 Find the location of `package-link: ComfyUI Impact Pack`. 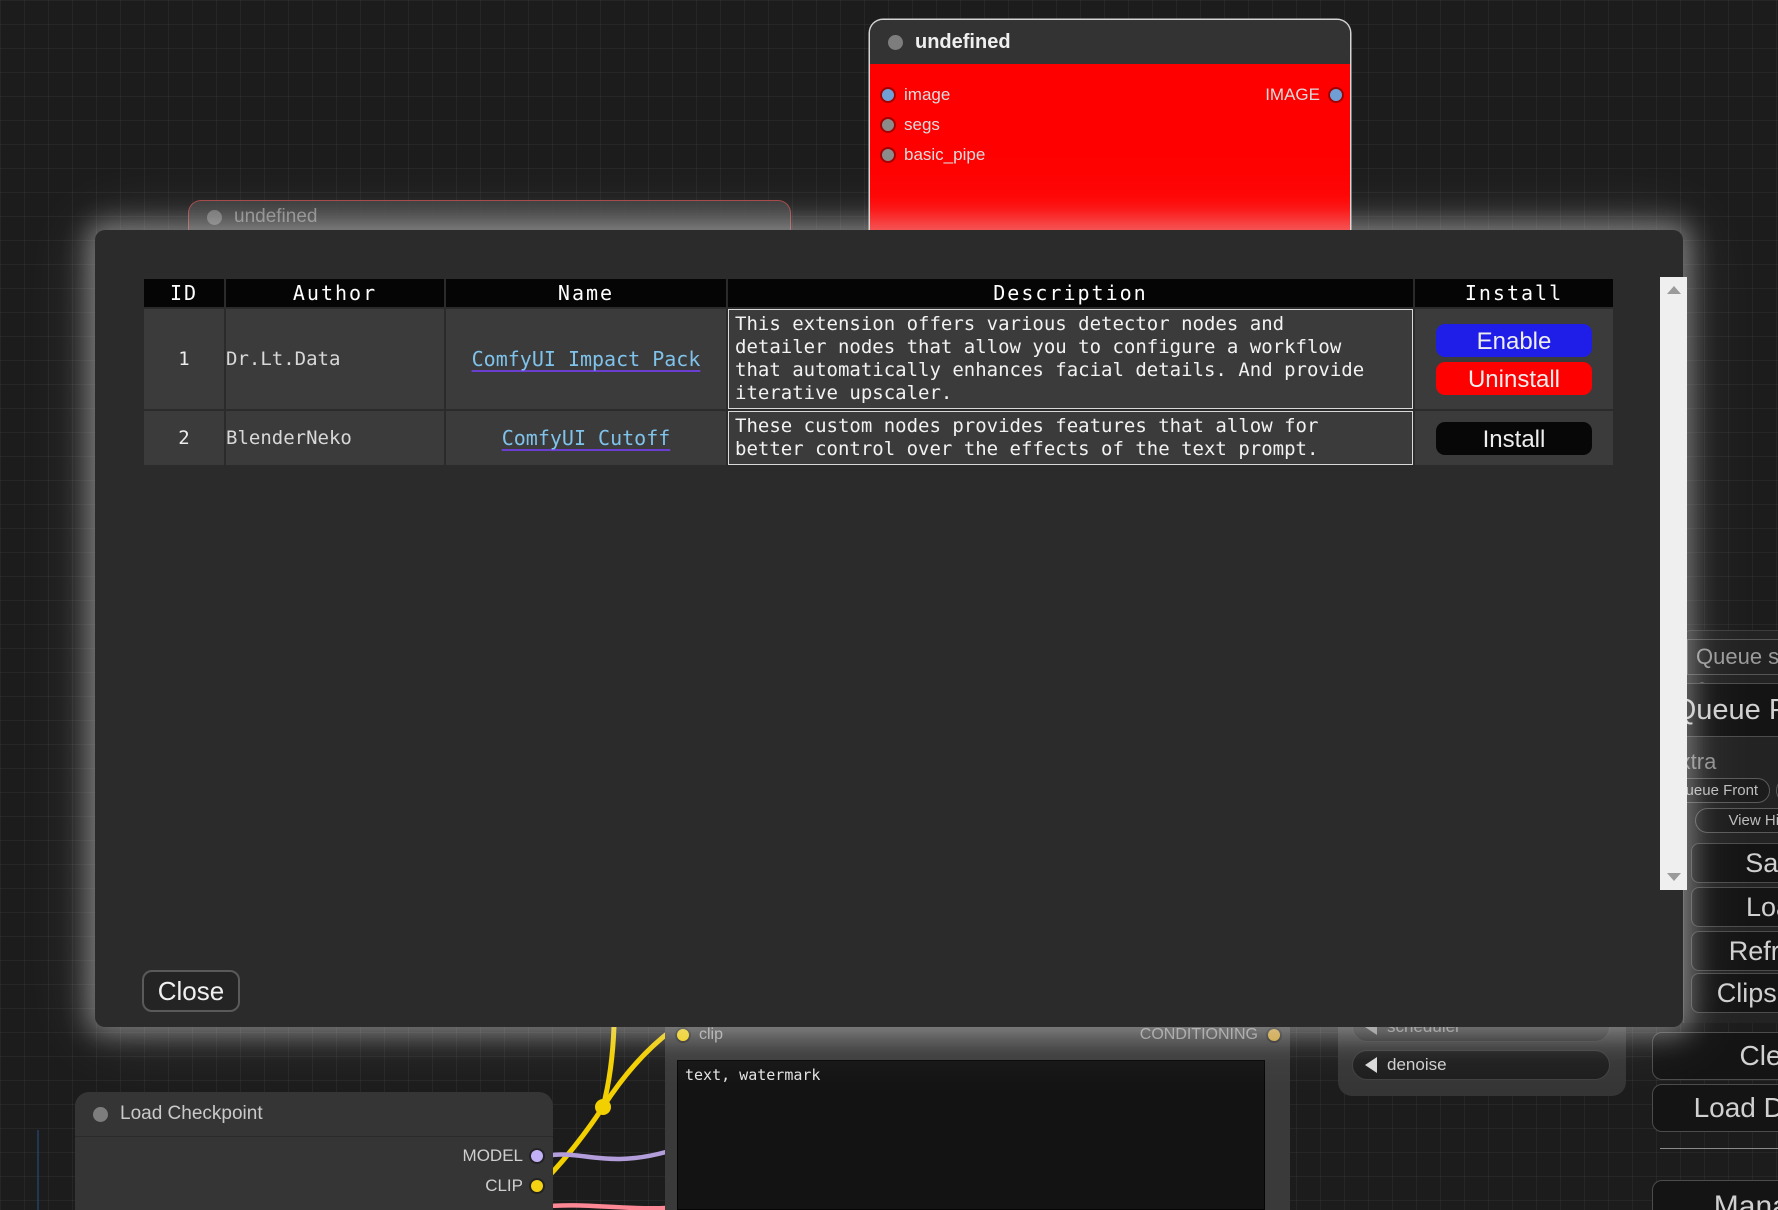

package-link: ComfyUI Impact Pack is located at coordinates (586, 359).